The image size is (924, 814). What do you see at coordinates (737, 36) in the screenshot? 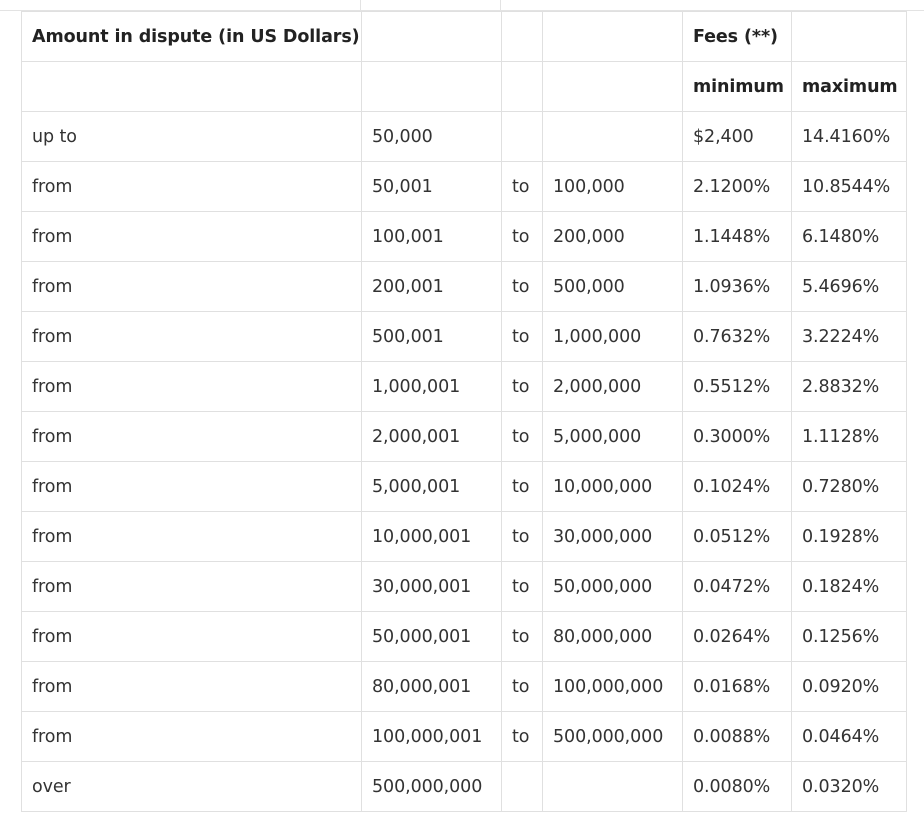
I see `fees-header: Fees (**)` at bounding box center [737, 36].